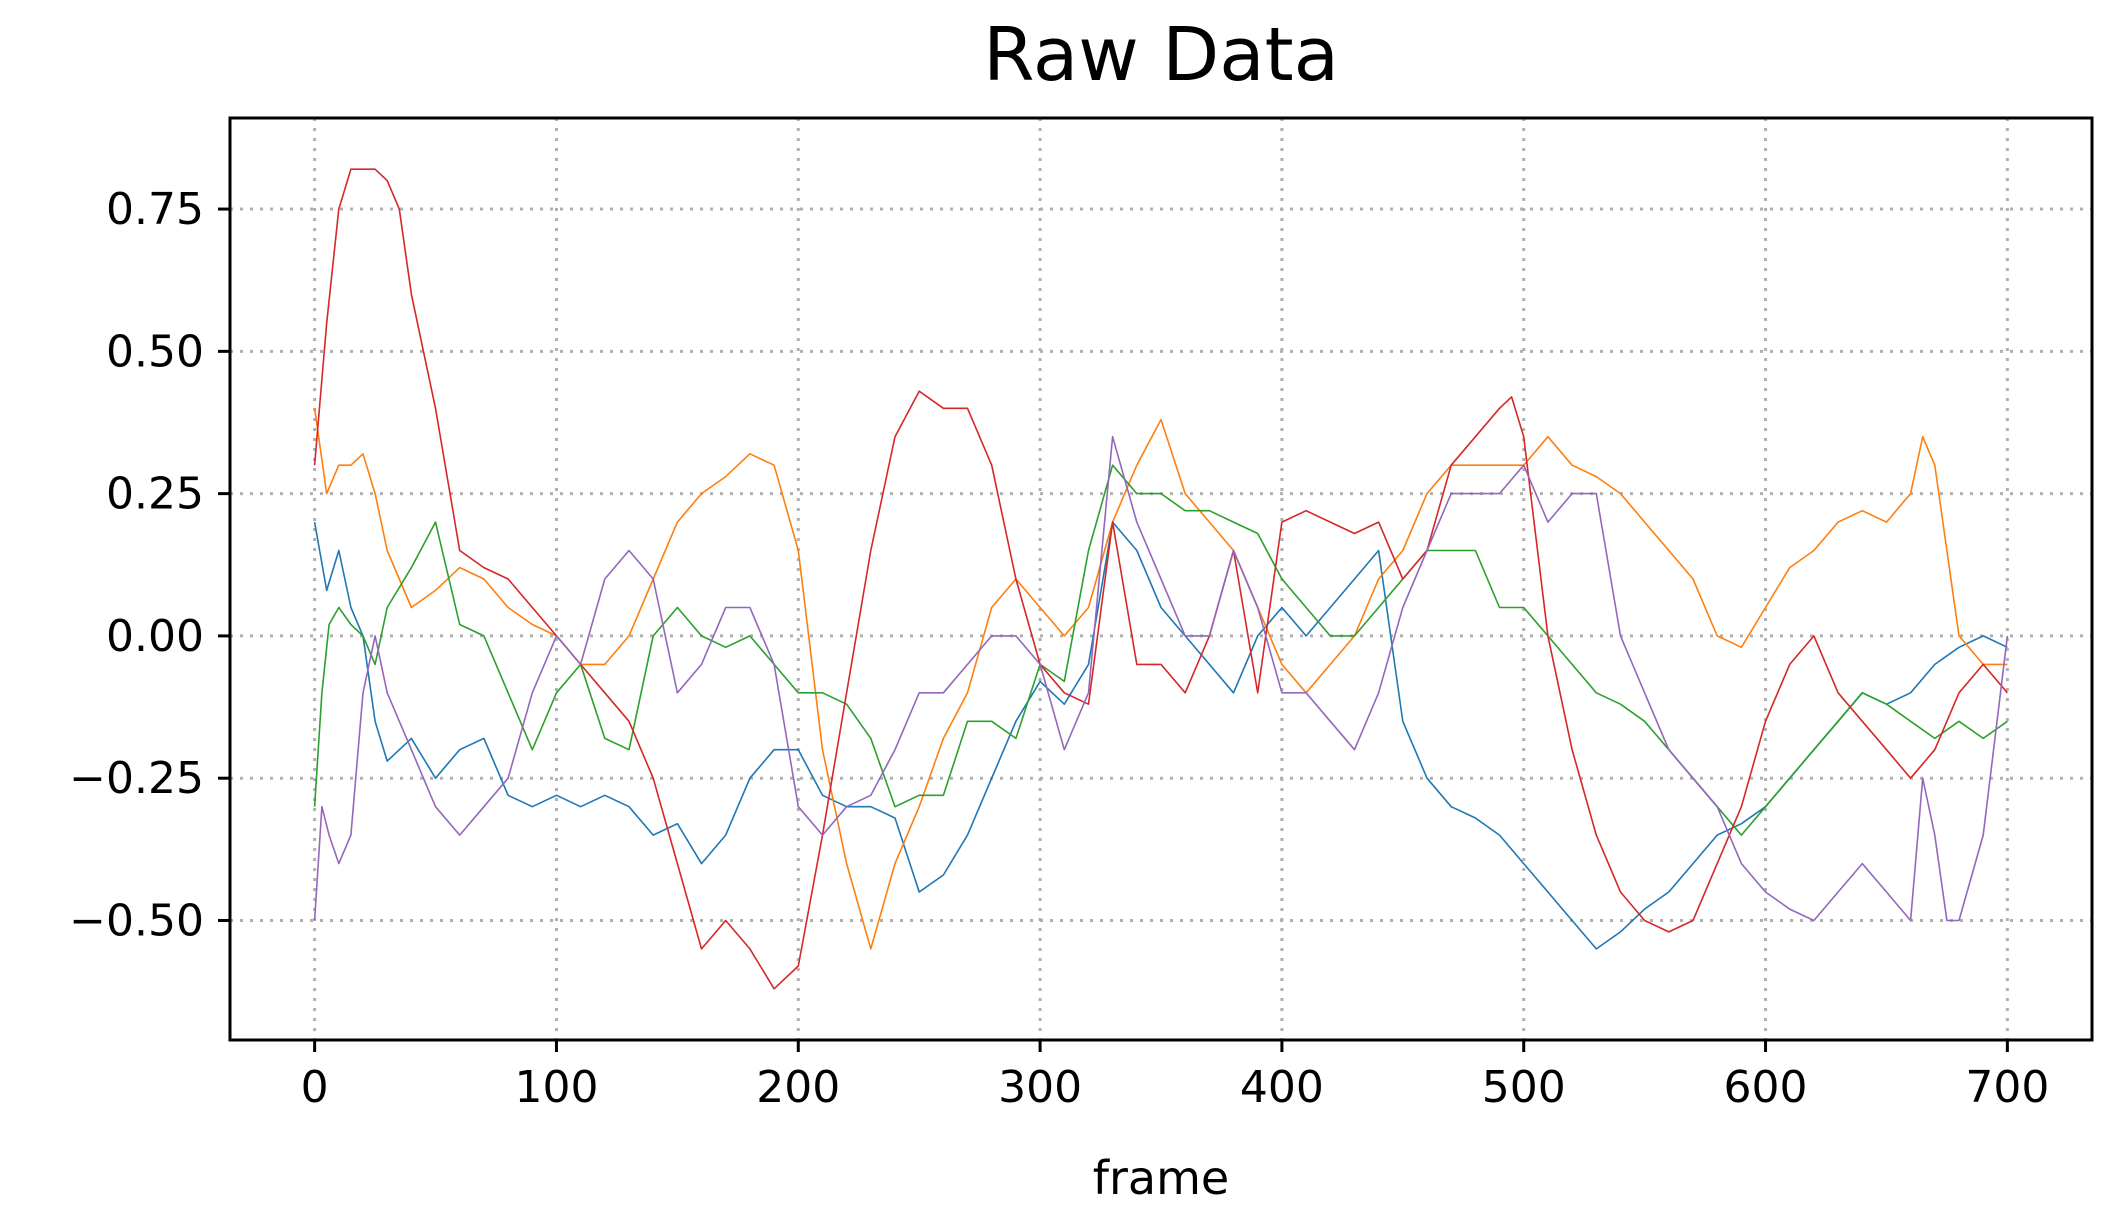  Describe the element at coordinates (155, 494) in the screenshot. I see `y-tick-label: 0.25` at that location.